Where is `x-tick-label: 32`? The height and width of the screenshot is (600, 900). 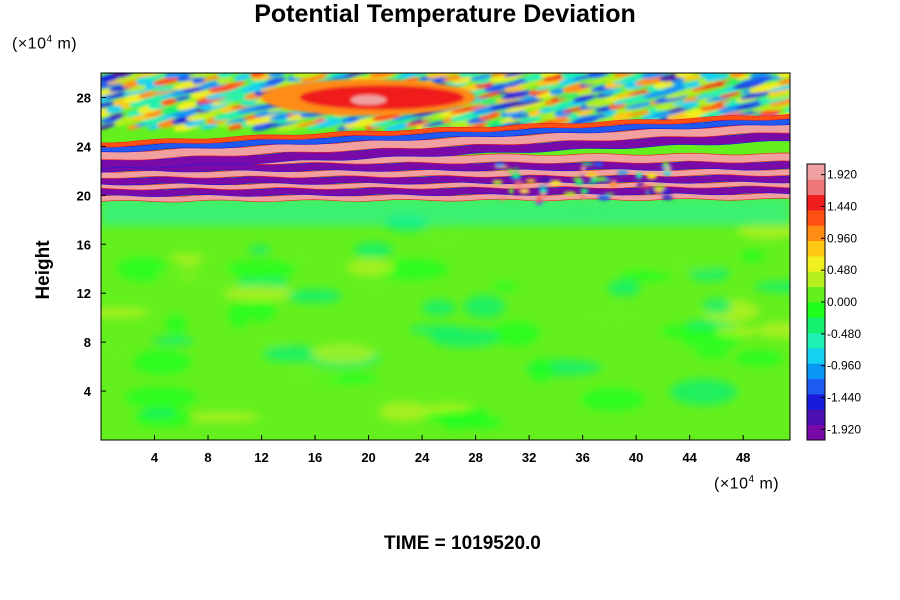 x-tick-label: 32 is located at coordinates (529, 457).